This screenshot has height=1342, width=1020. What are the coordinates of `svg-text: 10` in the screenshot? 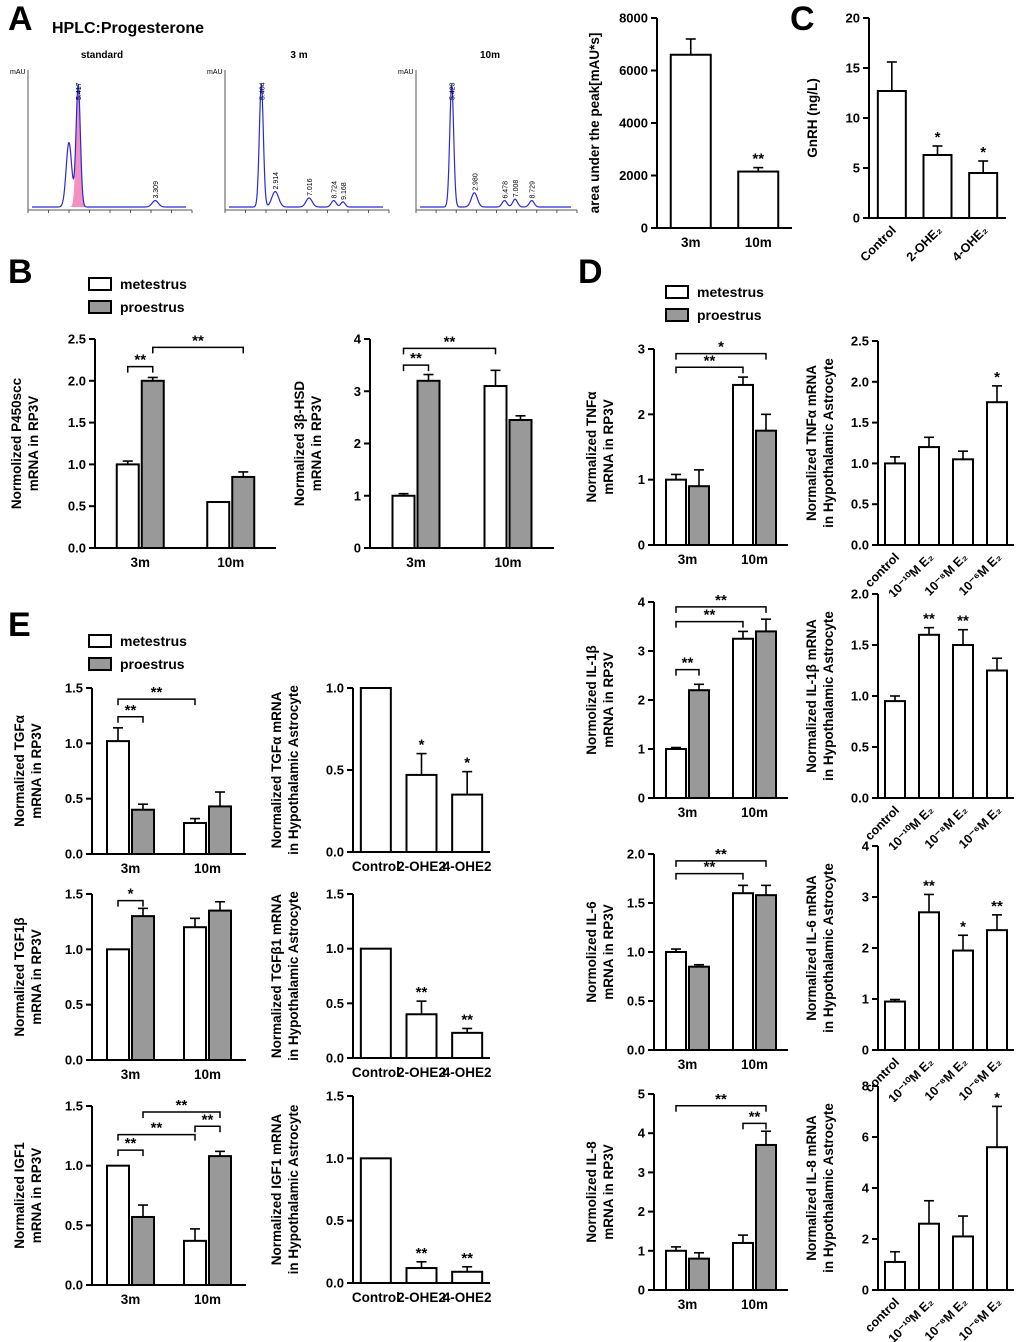 It's located at (853, 118).